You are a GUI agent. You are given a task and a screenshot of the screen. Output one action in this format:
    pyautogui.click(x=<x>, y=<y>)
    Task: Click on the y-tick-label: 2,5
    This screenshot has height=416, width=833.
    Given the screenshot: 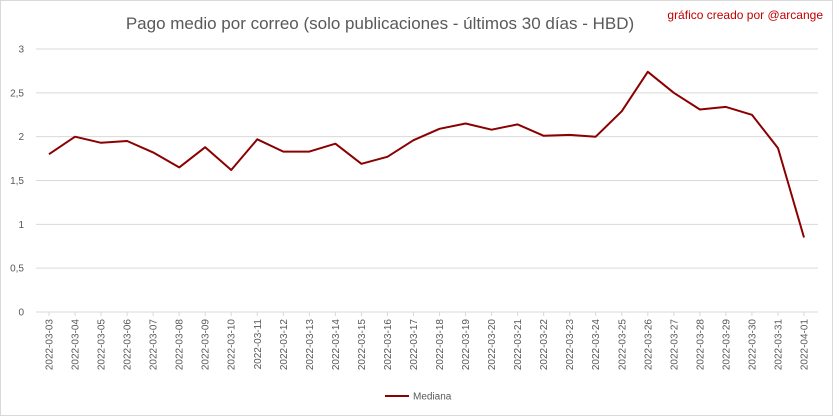 What is the action you would take?
    pyautogui.click(x=17, y=93)
    